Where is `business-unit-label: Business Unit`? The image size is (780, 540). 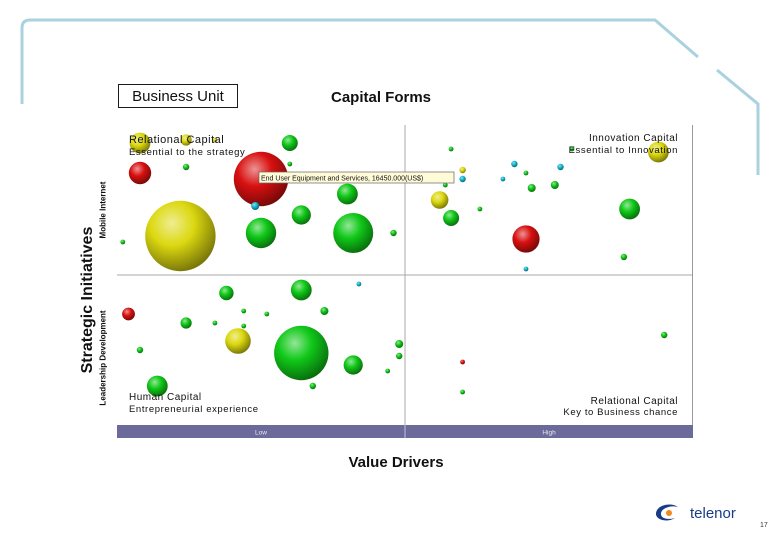
business-unit-label: Business Unit is located at coordinates (178, 96).